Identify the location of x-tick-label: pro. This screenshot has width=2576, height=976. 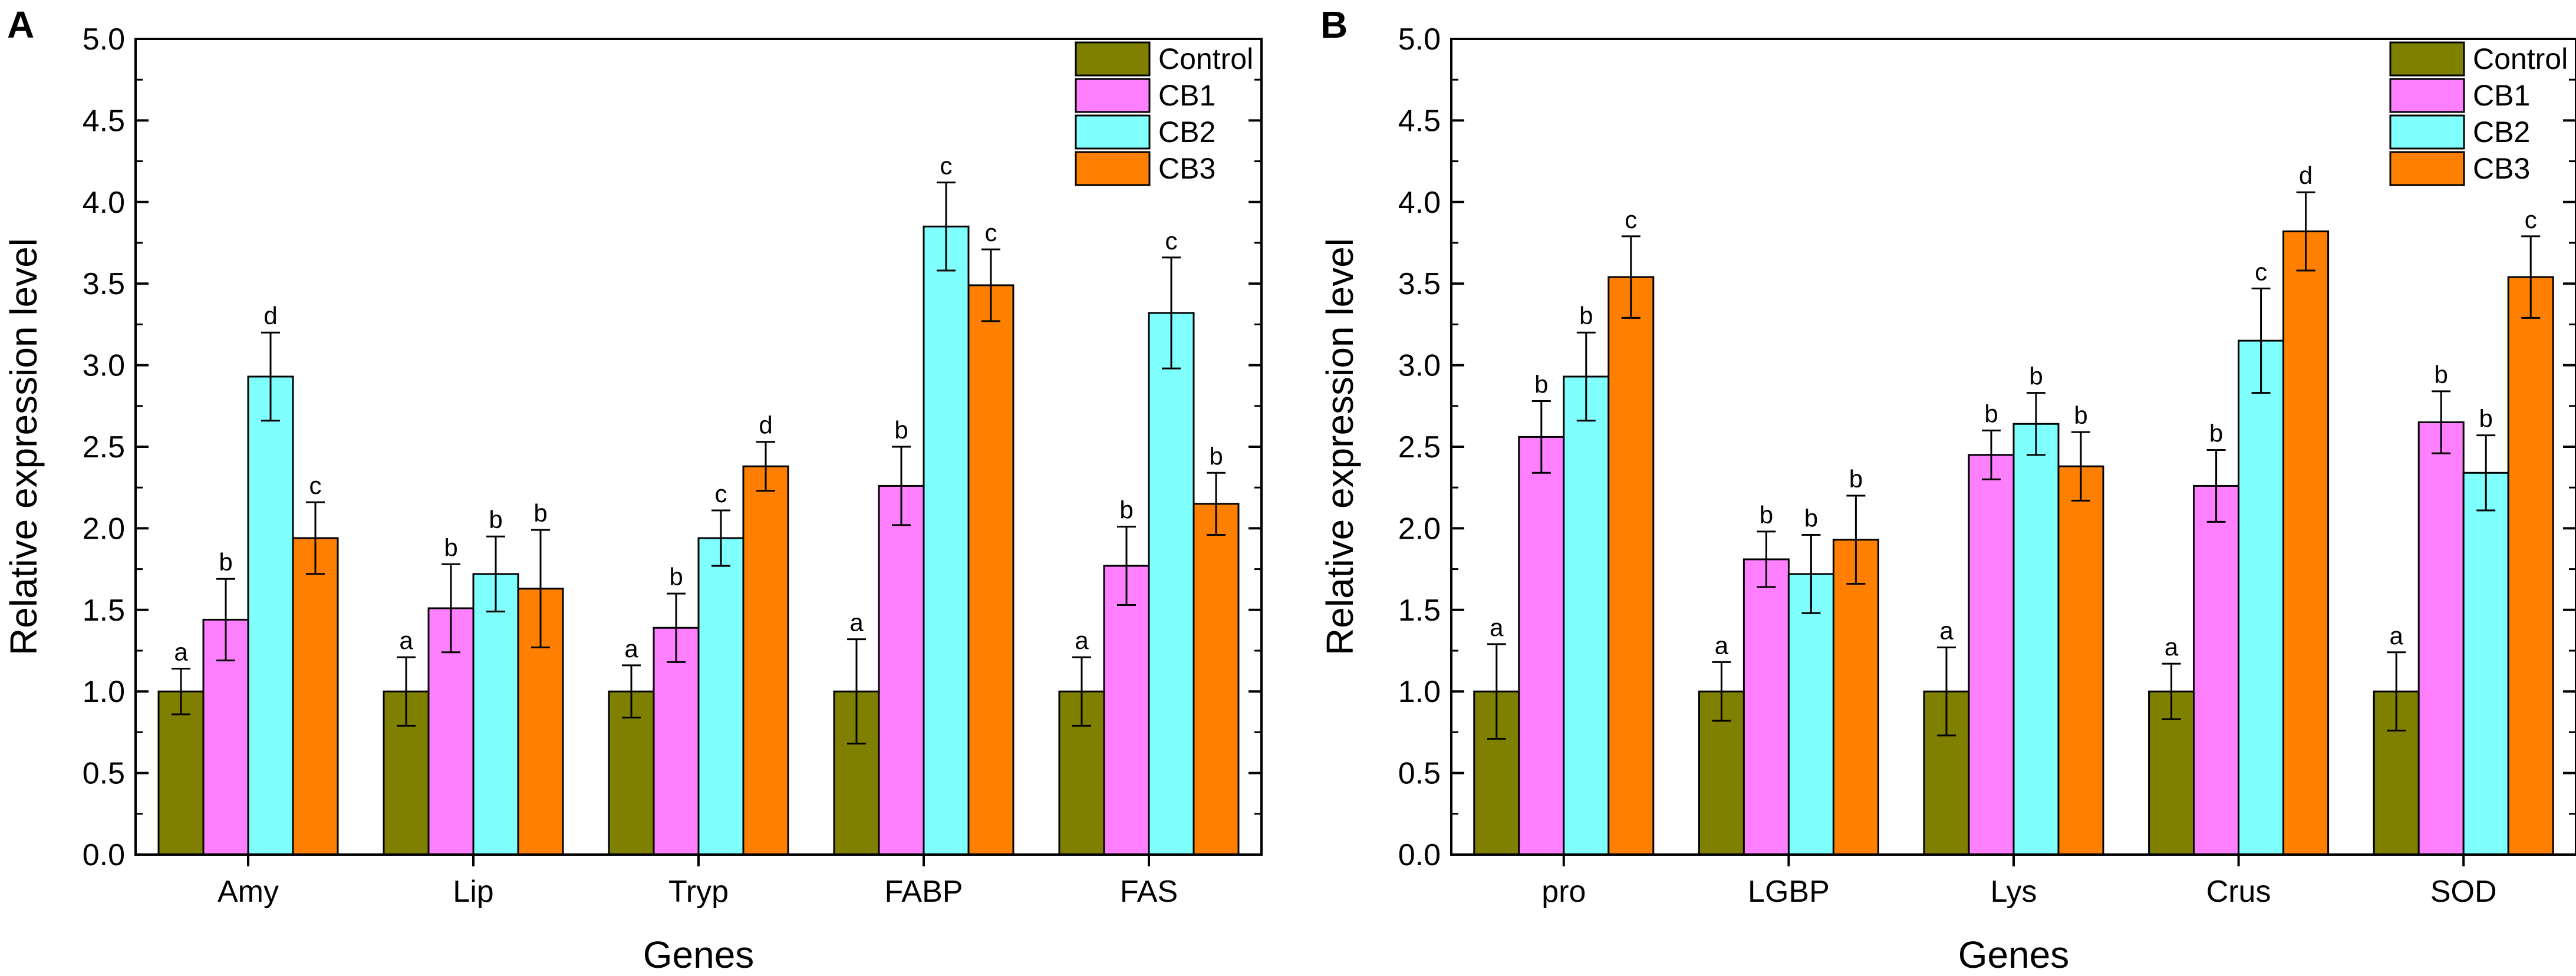
(1563, 892).